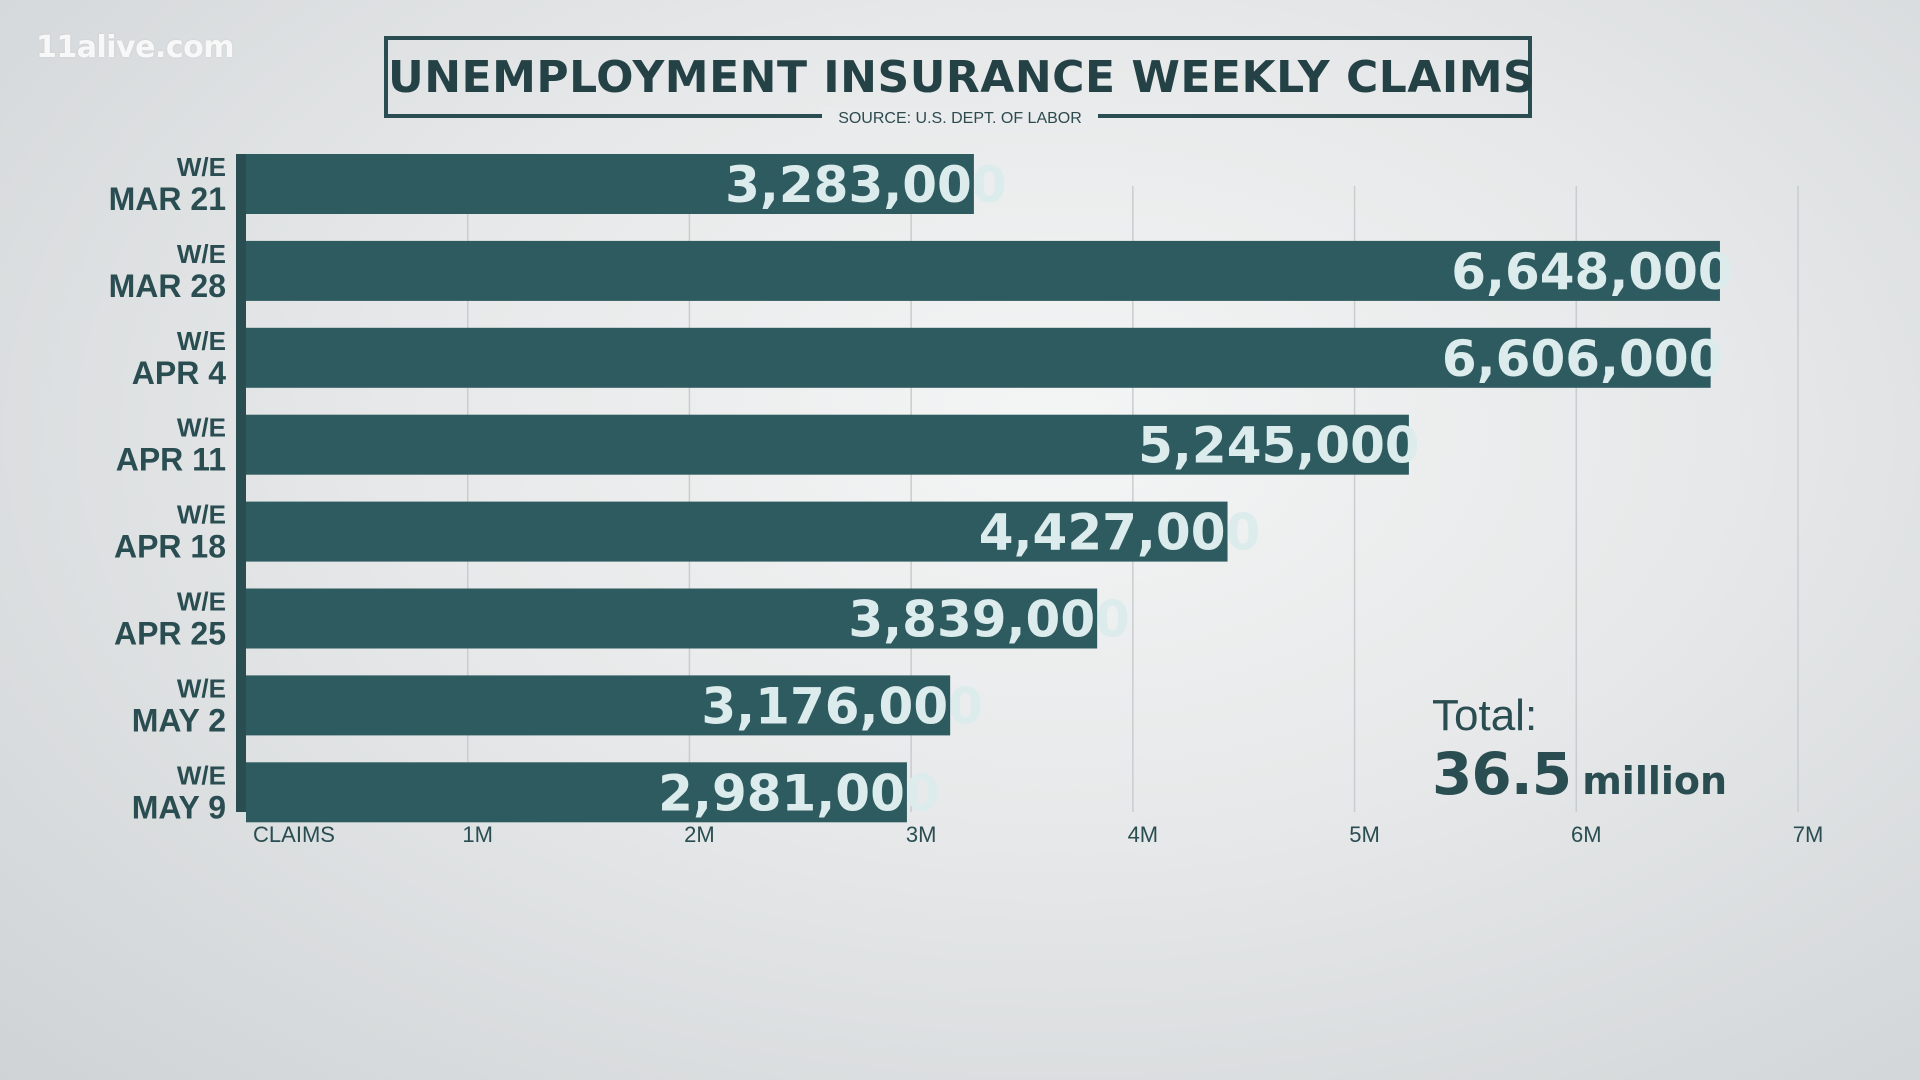  Describe the element at coordinates (170, 547) in the screenshot. I see `category-label-line2: APR 18` at that location.